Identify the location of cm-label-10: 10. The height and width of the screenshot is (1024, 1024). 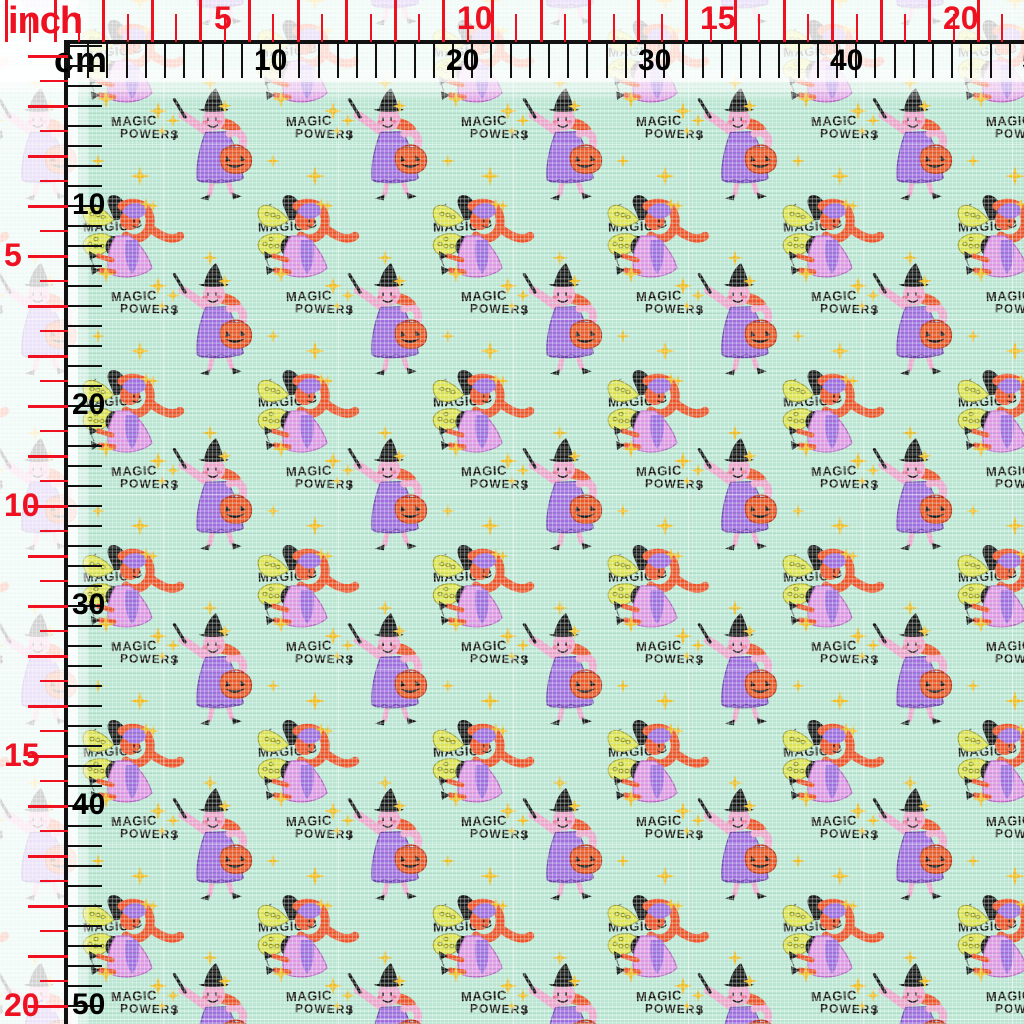
(89, 204).